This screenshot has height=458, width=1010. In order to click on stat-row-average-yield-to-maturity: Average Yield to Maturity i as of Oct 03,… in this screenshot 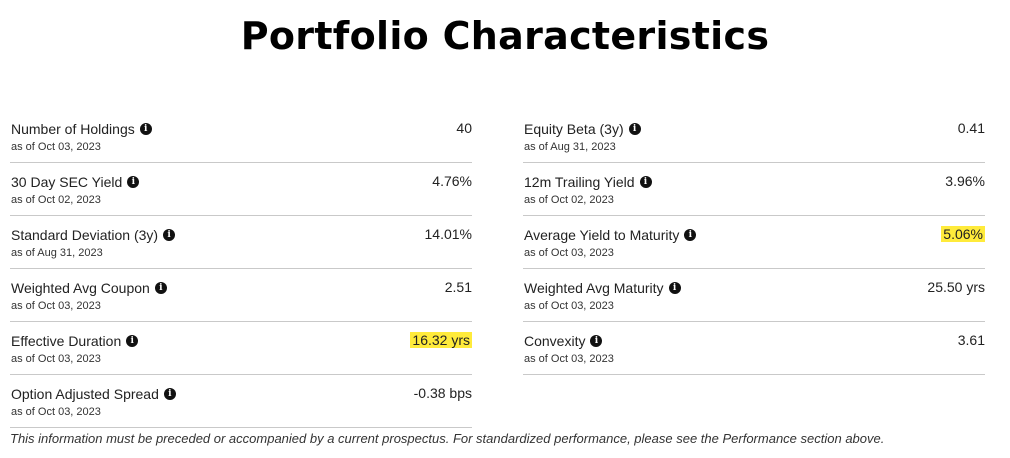, I will do `click(754, 242)`.